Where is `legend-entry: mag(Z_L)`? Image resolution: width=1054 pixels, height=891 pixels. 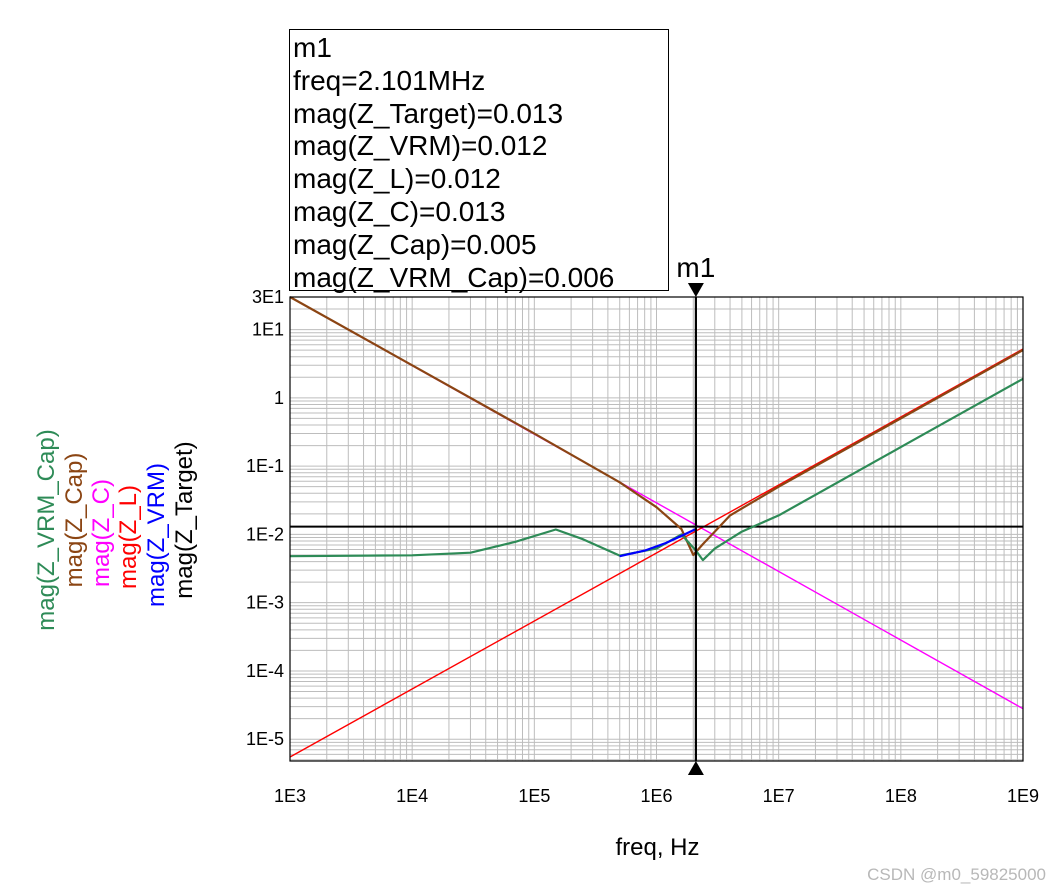 legend-entry: mag(Z_L) is located at coordinates (128, 537).